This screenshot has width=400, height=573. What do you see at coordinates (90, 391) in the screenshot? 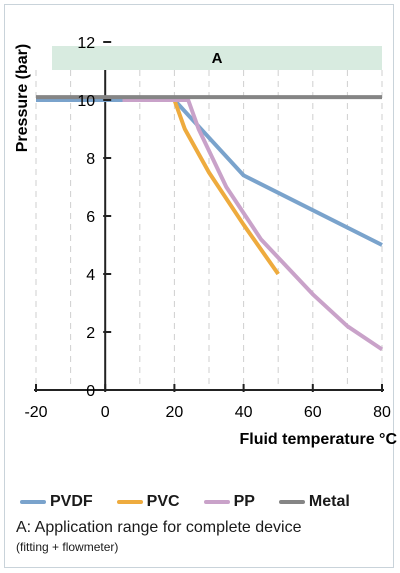
I see `y-tick-label: 0` at bounding box center [90, 391].